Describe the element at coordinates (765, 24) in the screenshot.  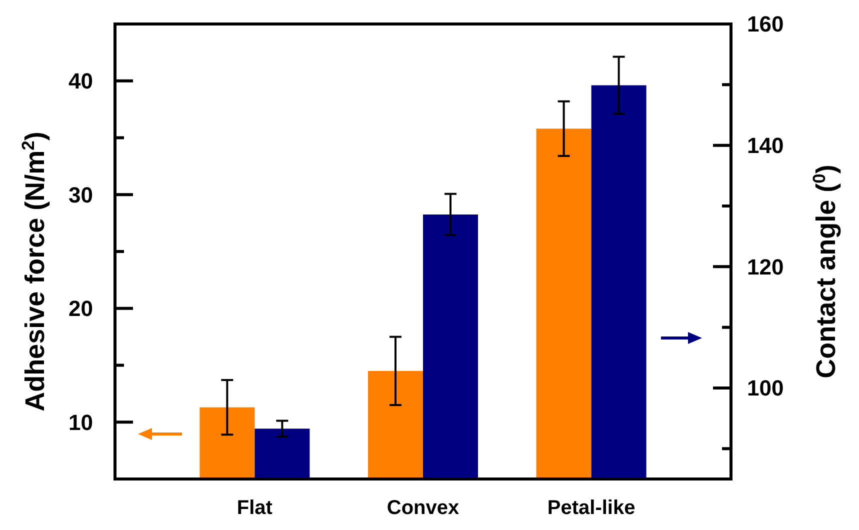
I see `y2-tick-label: 160` at that location.